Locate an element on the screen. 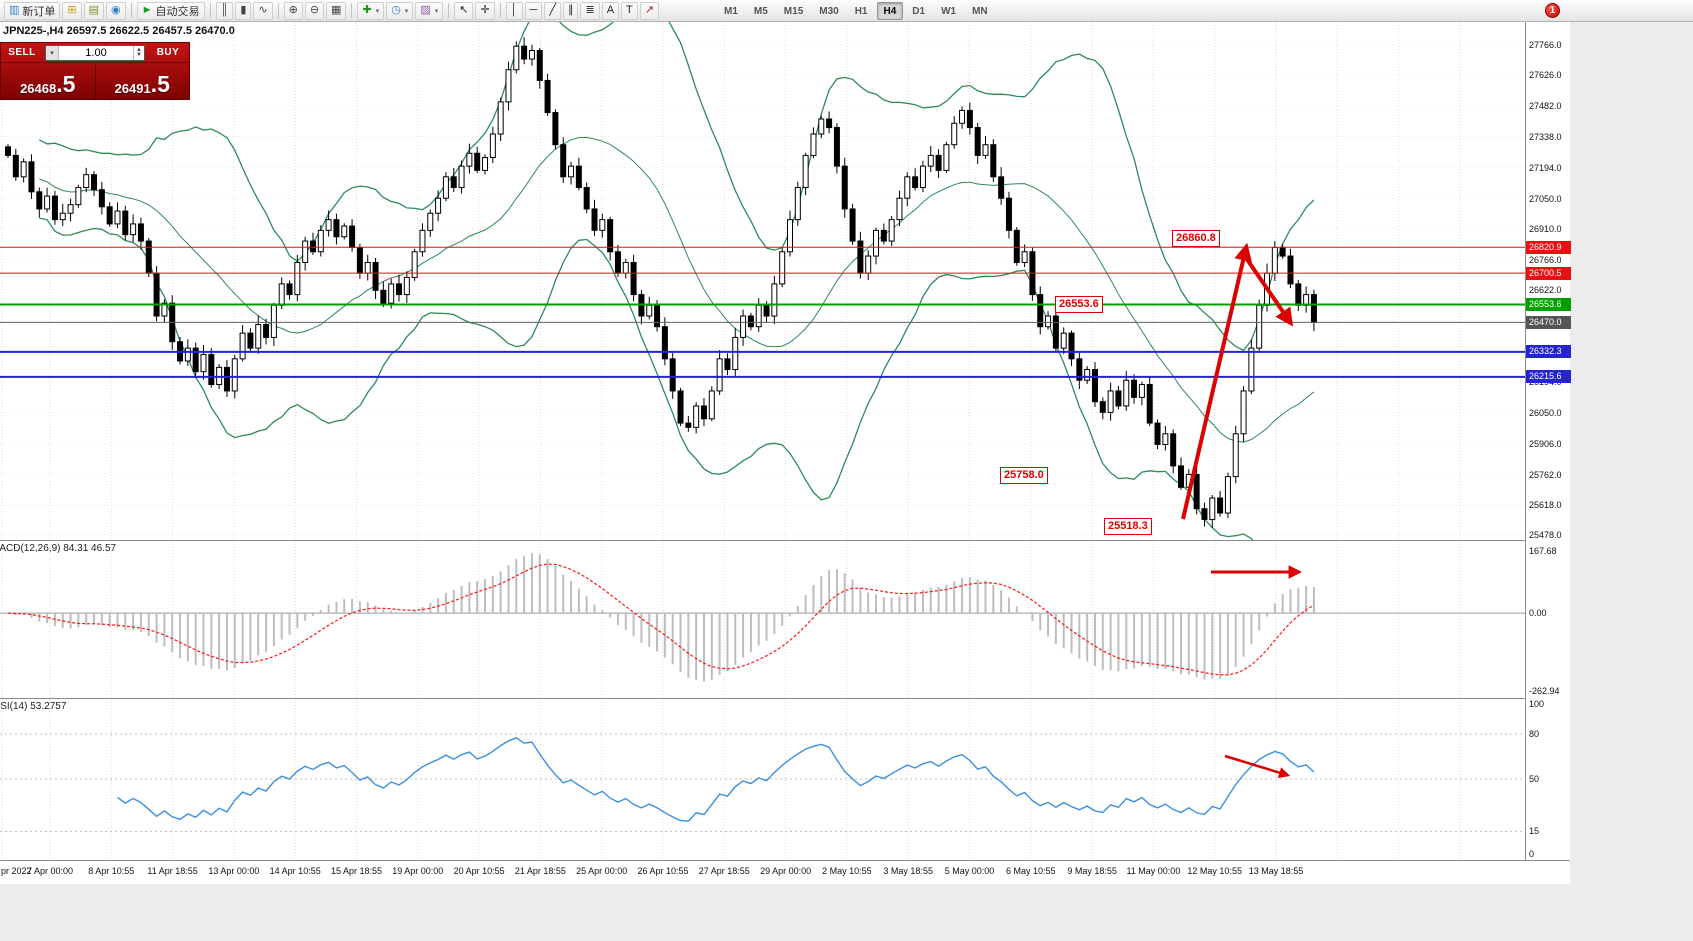  price-axis-label: 27482.0 is located at coordinates (1545, 106).